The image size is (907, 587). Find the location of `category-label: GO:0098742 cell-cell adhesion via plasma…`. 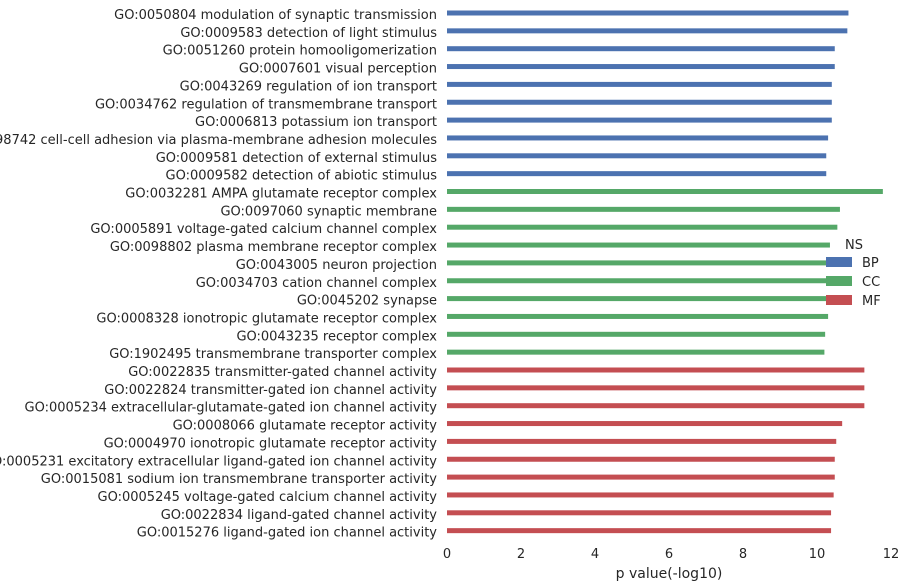

category-label: GO:0098742 cell-cell adhesion via plasma… is located at coordinates (218, 140).